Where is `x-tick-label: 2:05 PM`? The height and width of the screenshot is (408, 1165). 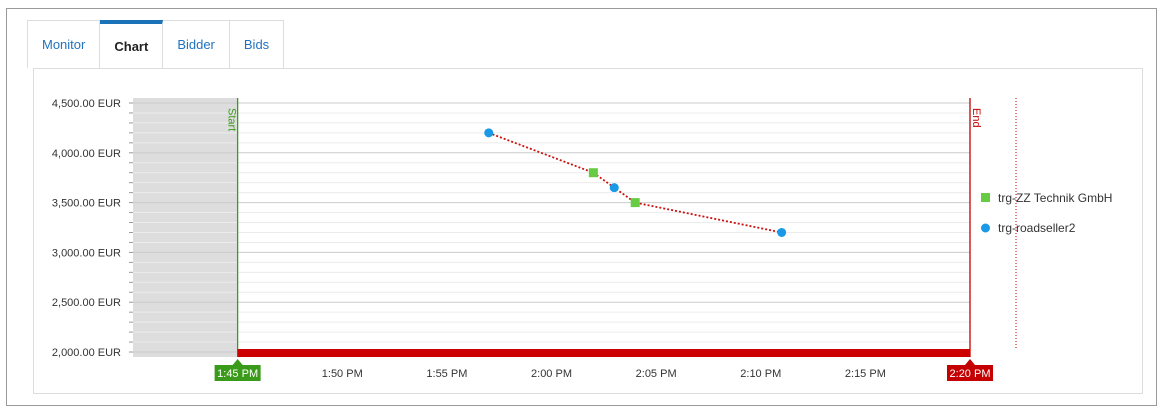 x-tick-label: 2:05 PM is located at coordinates (656, 374).